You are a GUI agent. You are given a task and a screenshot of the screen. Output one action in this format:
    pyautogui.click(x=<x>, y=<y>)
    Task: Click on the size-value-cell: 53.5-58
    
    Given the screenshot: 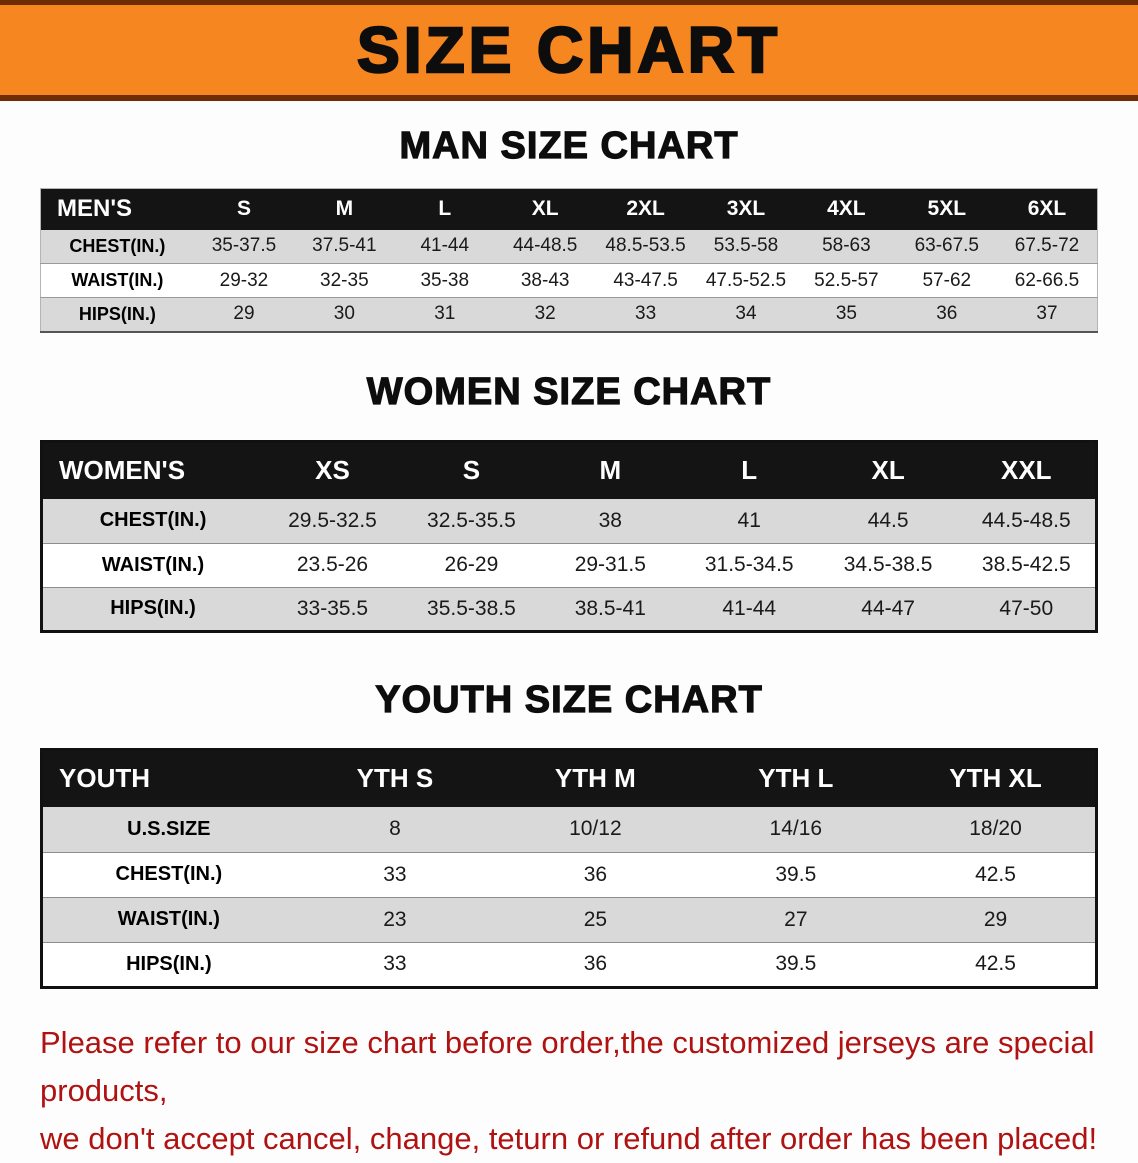 What is the action you would take?
    pyautogui.click(x=746, y=246)
    